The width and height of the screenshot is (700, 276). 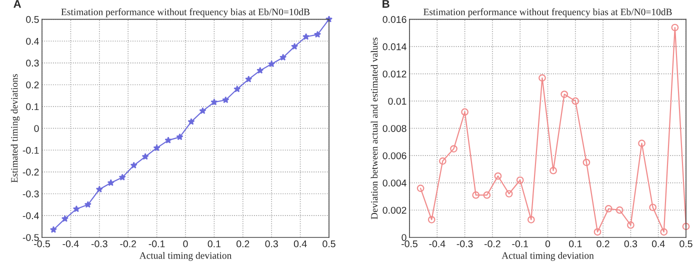 I want to click on text: B, so click(x=386, y=4).